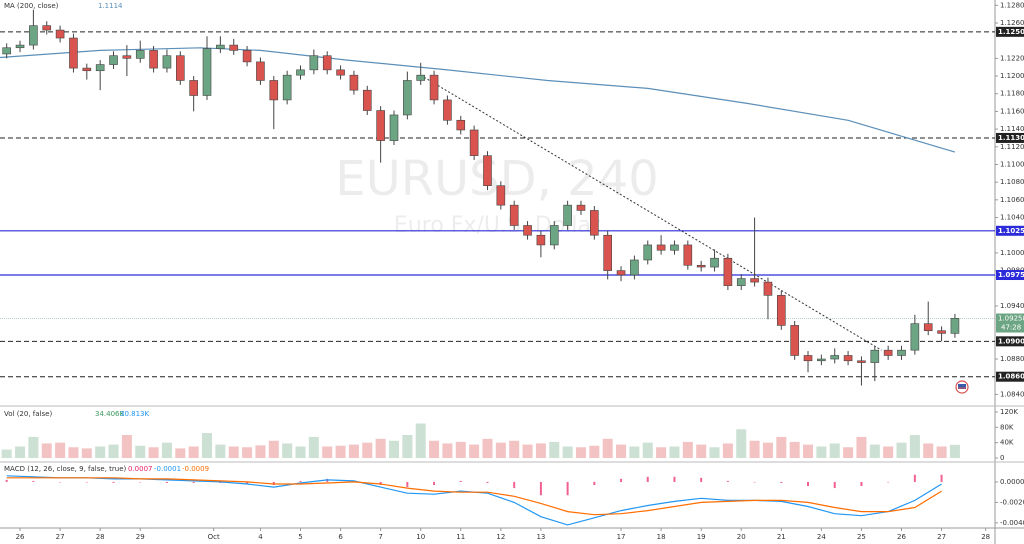 The height and width of the screenshot is (544, 1024). What do you see at coordinates (1011, 328) in the screenshot?
I see `countdown: 47:28` at bounding box center [1011, 328].